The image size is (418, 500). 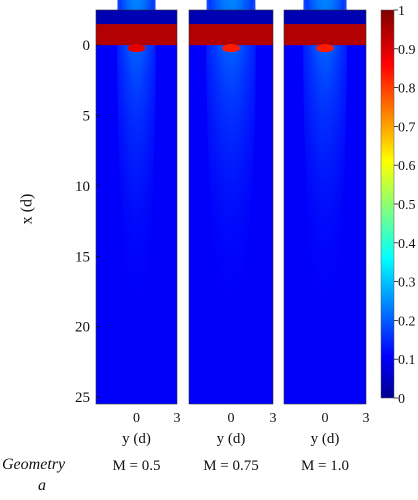 What do you see at coordinates (387, 204) in the screenshot?
I see `colorbar-scale` at bounding box center [387, 204].